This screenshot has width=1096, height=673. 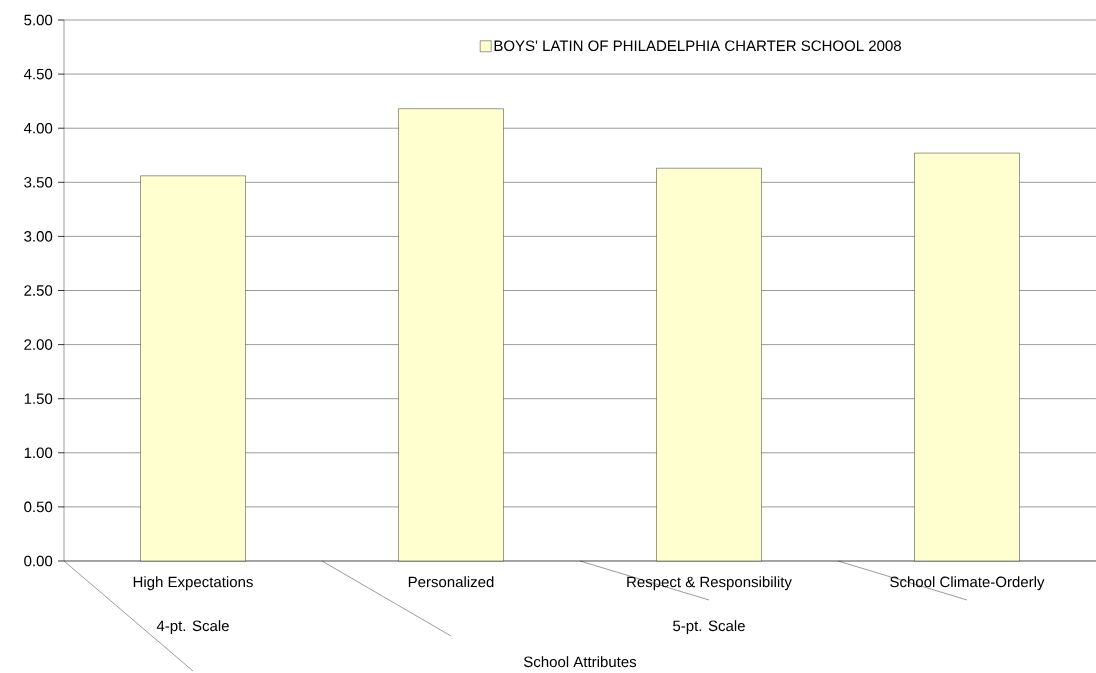 I want to click on y-tick-label: 2.50, so click(x=38, y=290).